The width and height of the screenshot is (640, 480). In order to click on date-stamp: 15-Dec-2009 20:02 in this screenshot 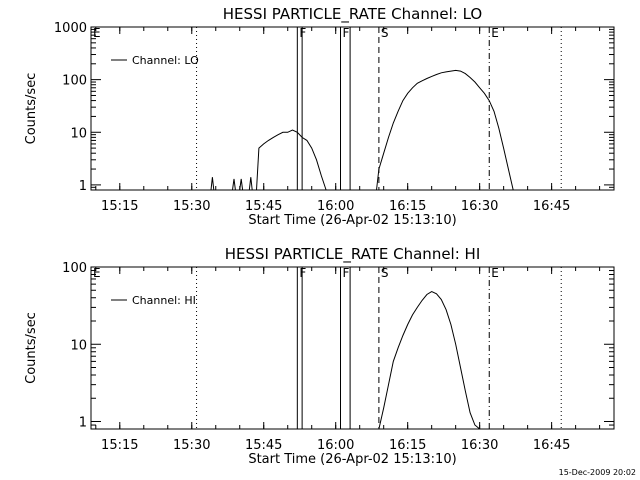, I will do `click(597, 472)`.